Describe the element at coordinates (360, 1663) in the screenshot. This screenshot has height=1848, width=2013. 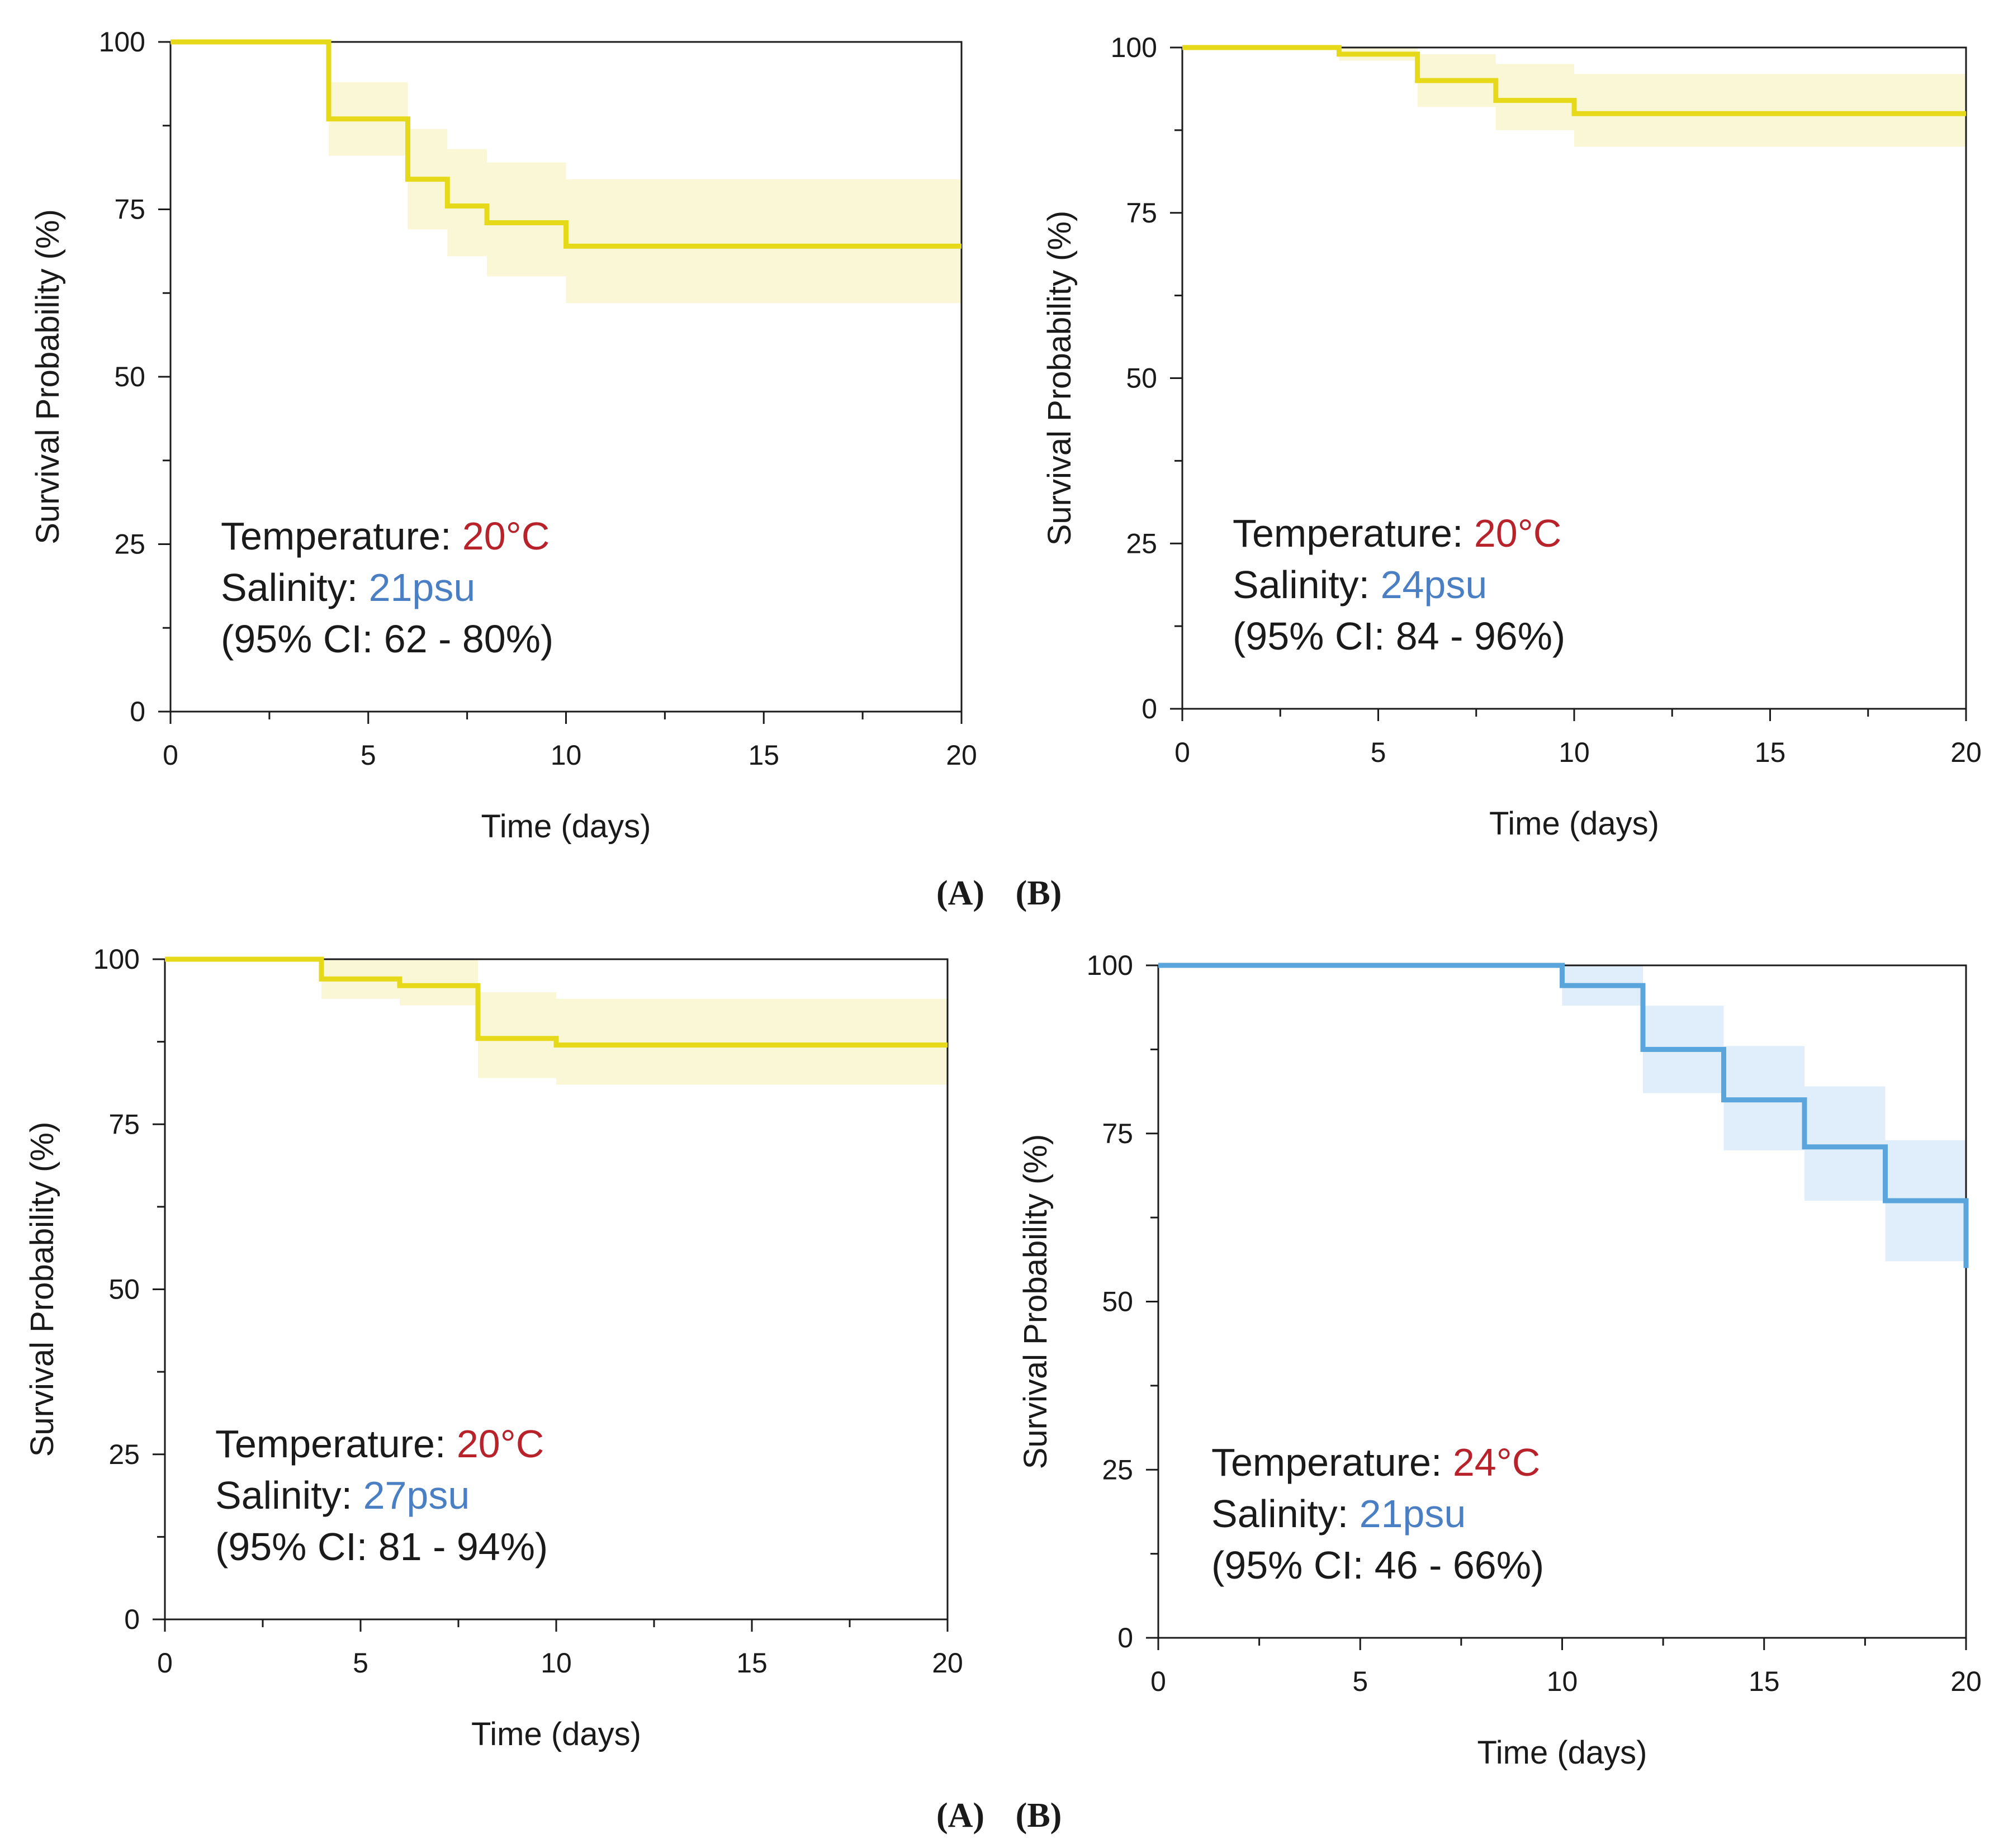
I see `chart-3-x-tick-label-1: 5` at that location.